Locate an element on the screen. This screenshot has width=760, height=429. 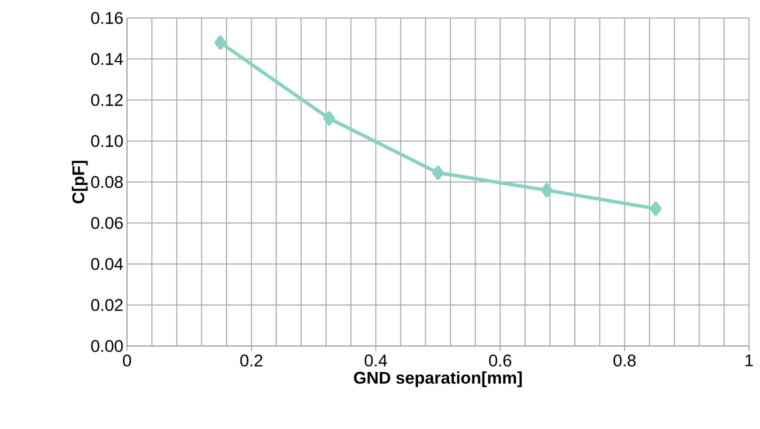
x-tick-label: 0.6 is located at coordinates (500, 360).